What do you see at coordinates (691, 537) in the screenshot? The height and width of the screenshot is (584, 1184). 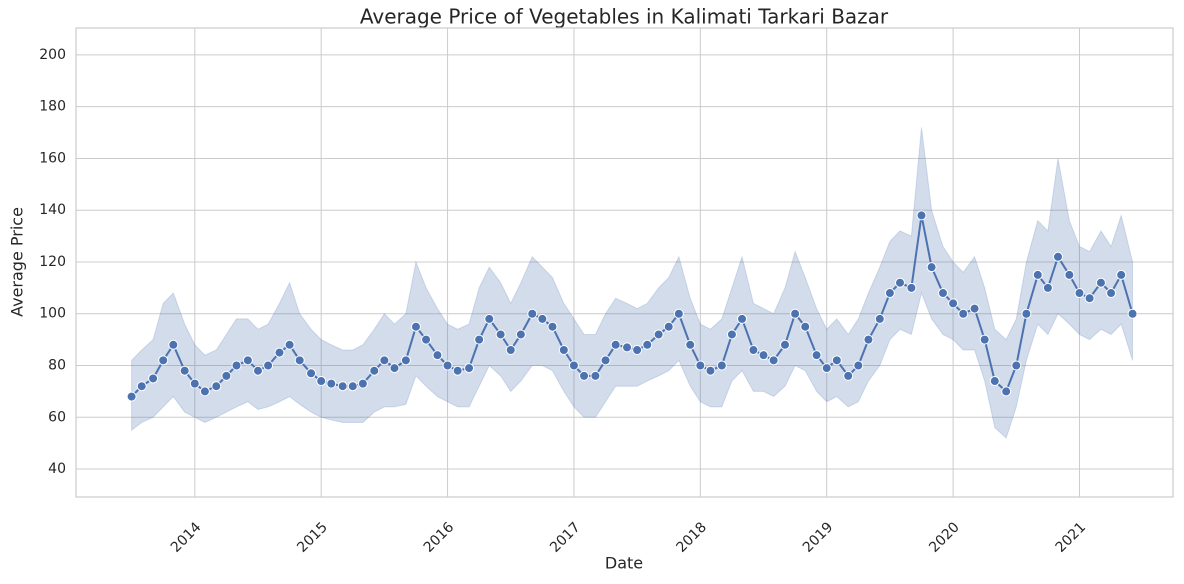 I see `x-tick-label: 2018` at bounding box center [691, 537].